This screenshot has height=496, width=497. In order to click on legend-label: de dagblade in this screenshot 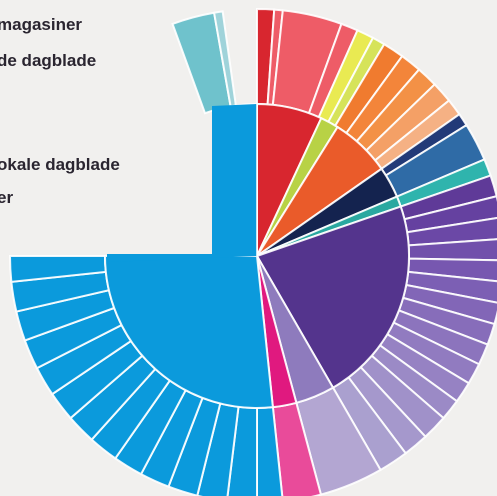, I will do `click(48, 60)`.